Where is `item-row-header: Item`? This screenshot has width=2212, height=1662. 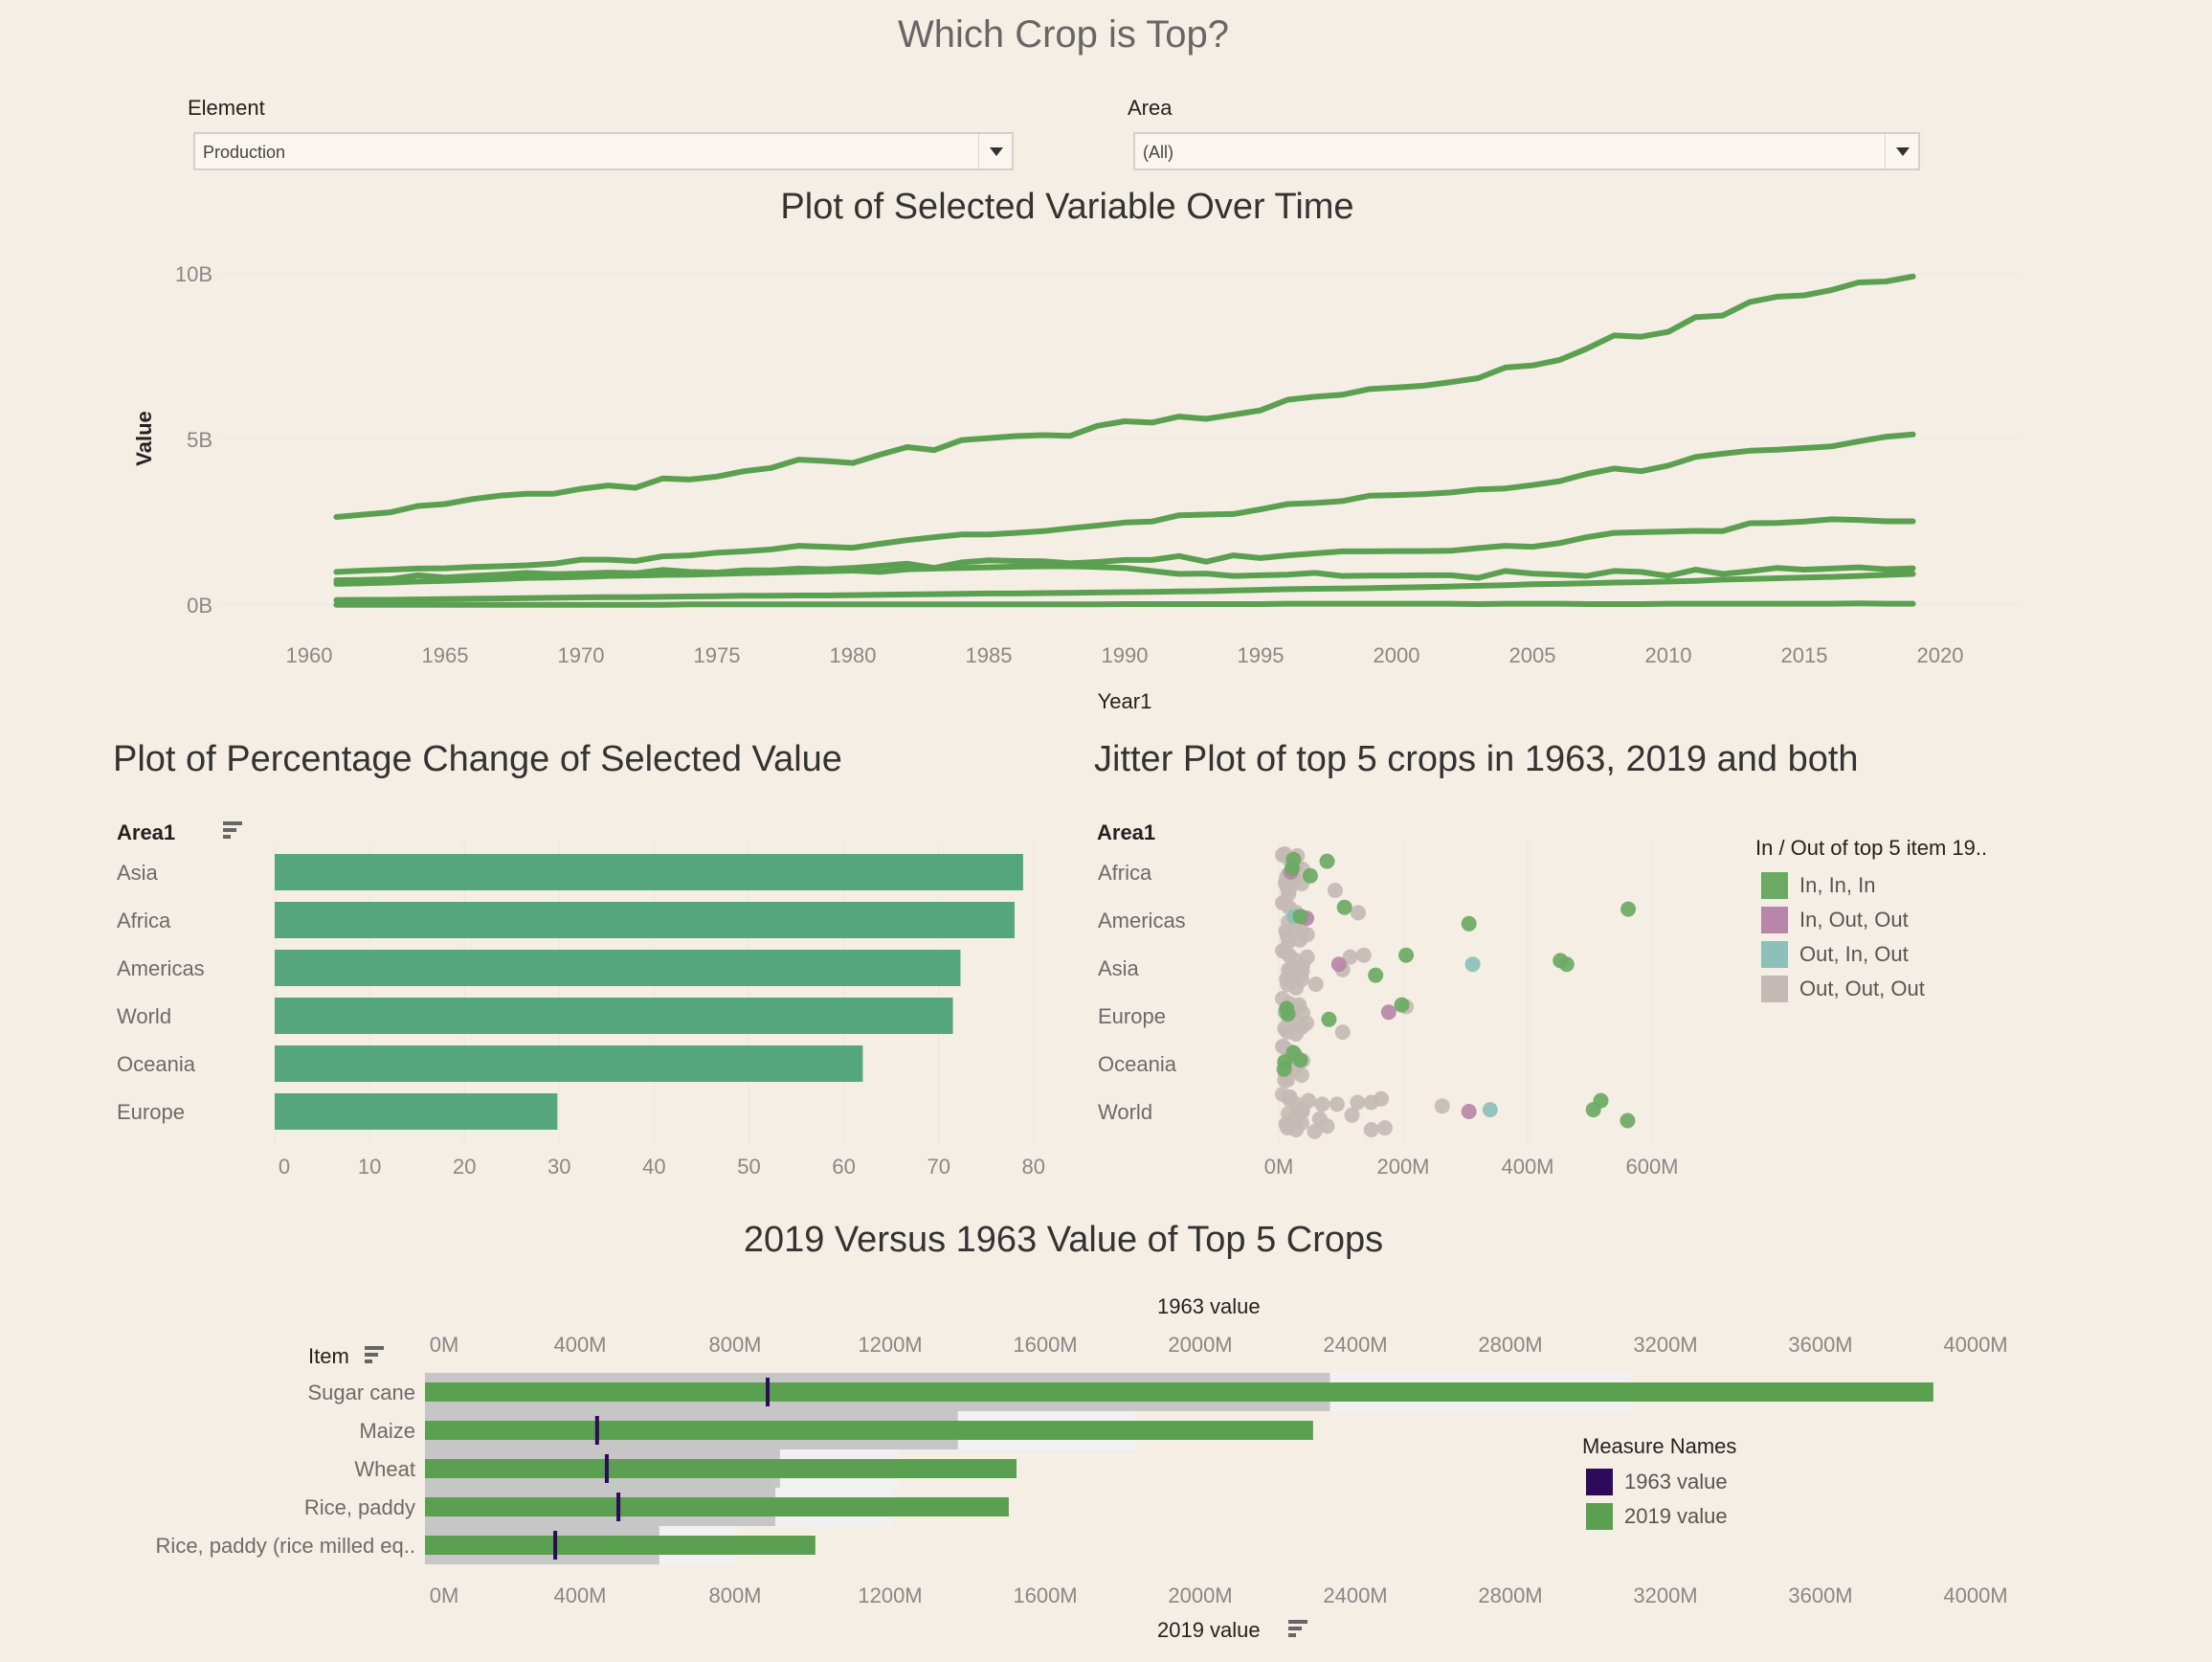 item-row-header: Item is located at coordinates (328, 1356).